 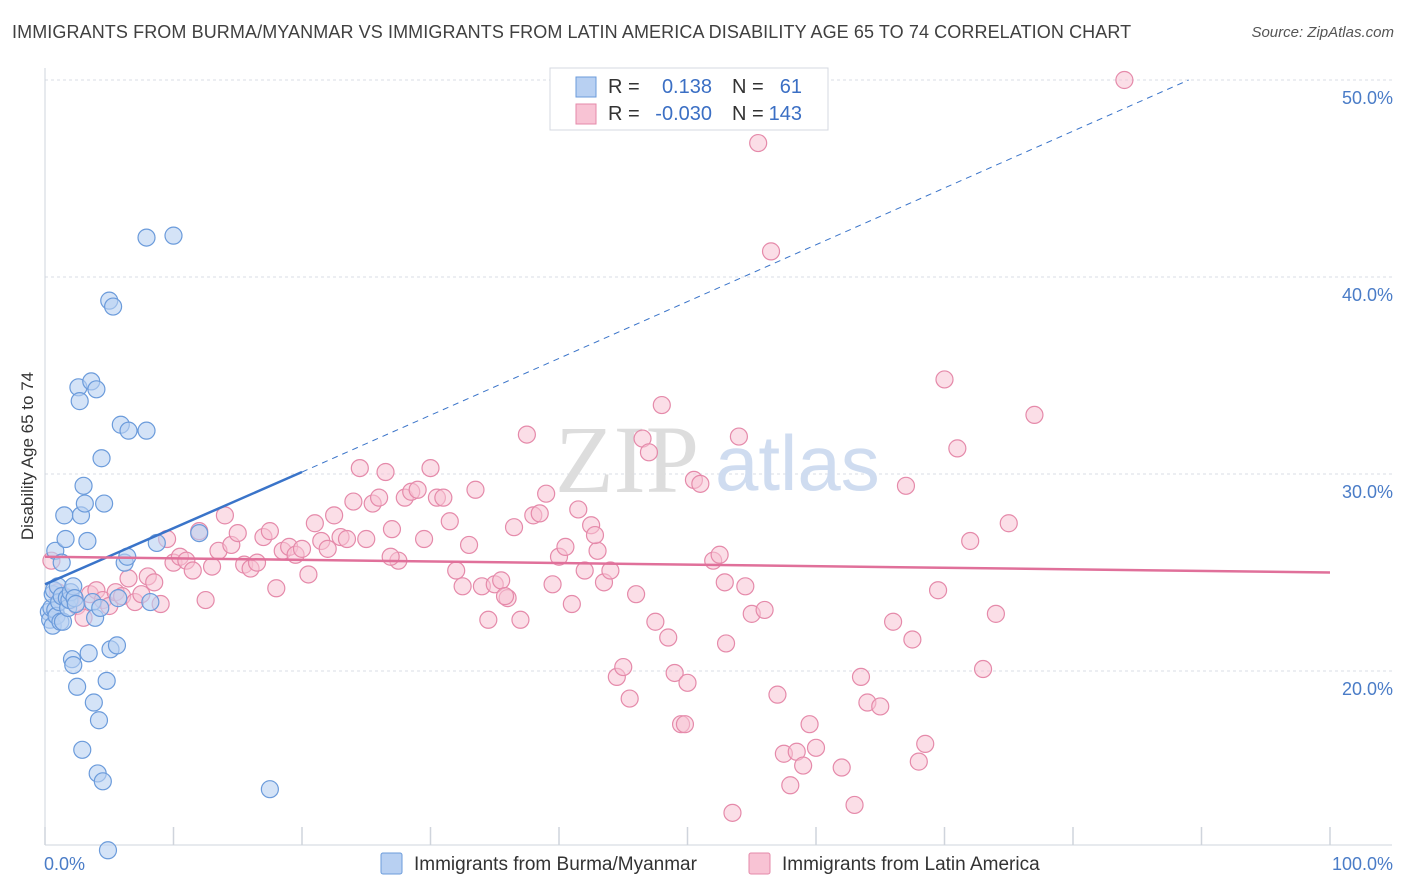 What do you see at coordinates (391, 863) in the screenshot?
I see `bottom-legend-swatch-blue` at bounding box center [391, 863].